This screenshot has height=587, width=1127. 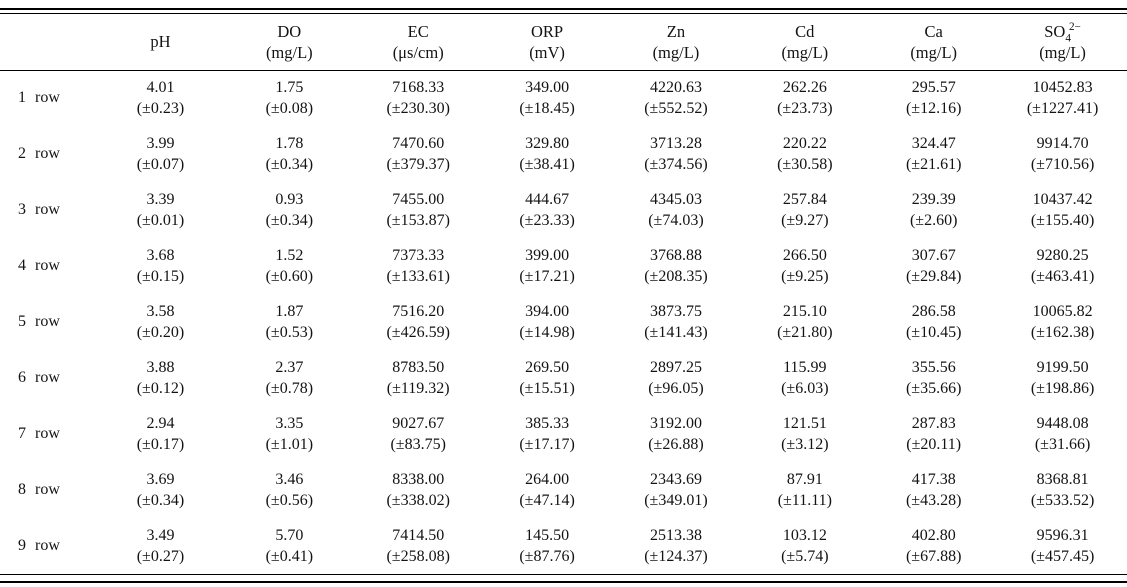 What do you see at coordinates (1062, 88) in the screenshot?
I see `mean-value: 10452.83` at bounding box center [1062, 88].